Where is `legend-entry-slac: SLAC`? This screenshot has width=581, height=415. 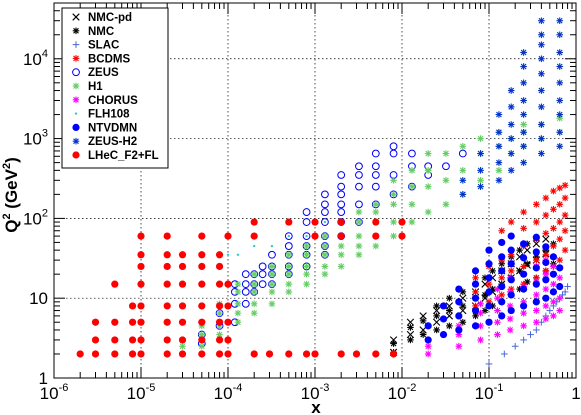
legend-entry-slac: SLAC is located at coordinates (95, 46).